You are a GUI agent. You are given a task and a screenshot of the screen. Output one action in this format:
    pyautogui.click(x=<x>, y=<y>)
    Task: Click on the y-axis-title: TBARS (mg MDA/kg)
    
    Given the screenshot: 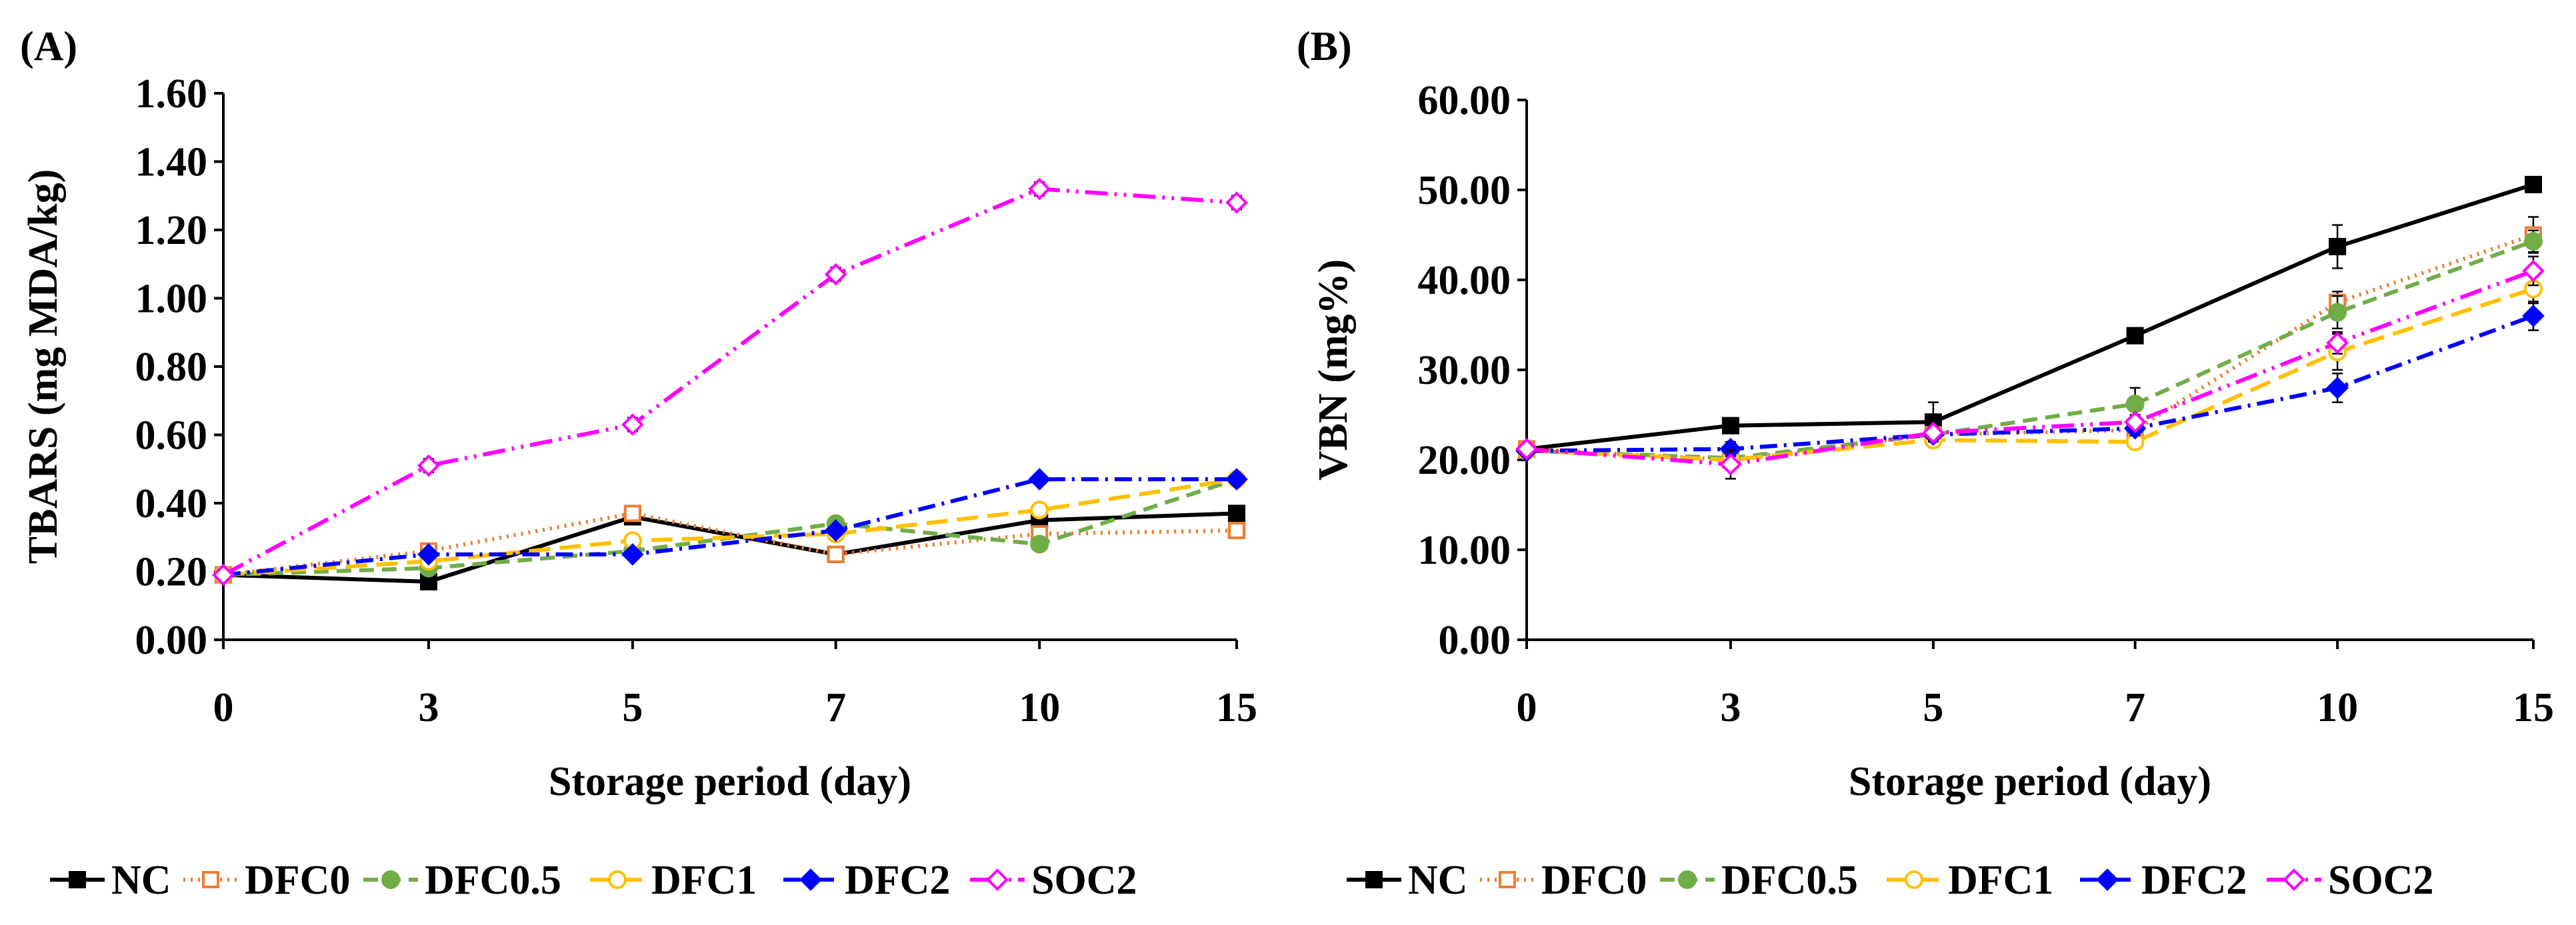 What is the action you would take?
    pyautogui.click(x=43, y=366)
    